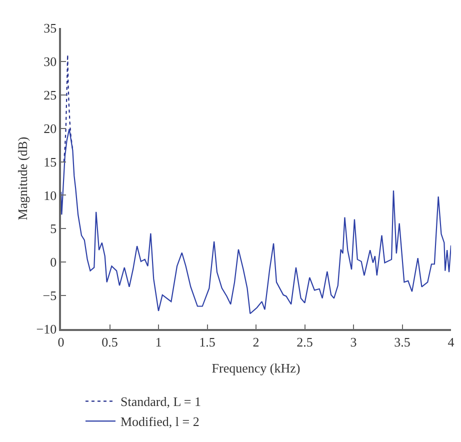 This screenshot has width=461, height=442. I want to click on x-tick-label: 3, so click(353, 342).